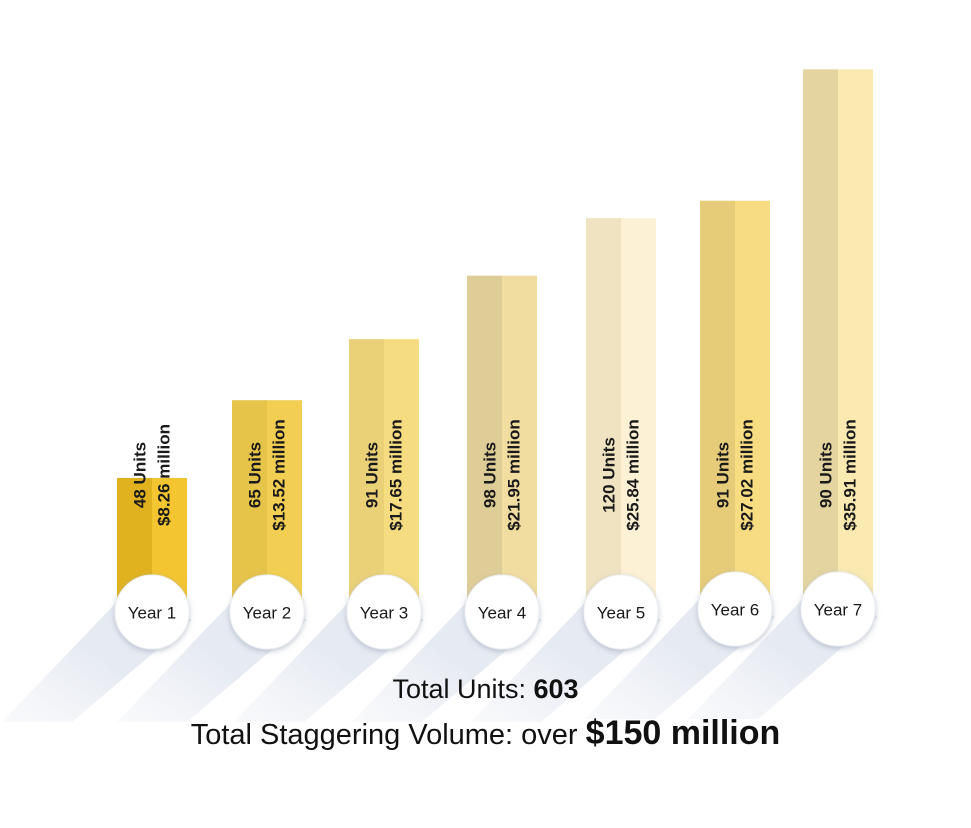  Describe the element at coordinates (747, 475) in the screenshot. I see `bar-volume-label: $27.02 million` at that location.